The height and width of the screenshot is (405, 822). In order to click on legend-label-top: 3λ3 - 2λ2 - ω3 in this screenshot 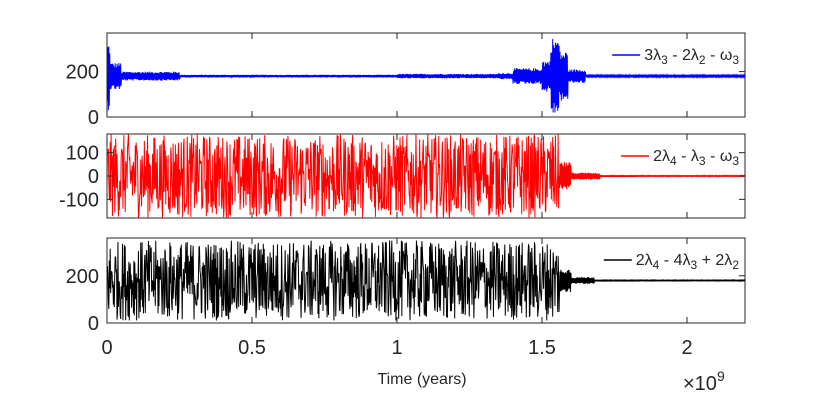, I will do `click(691, 57)`.